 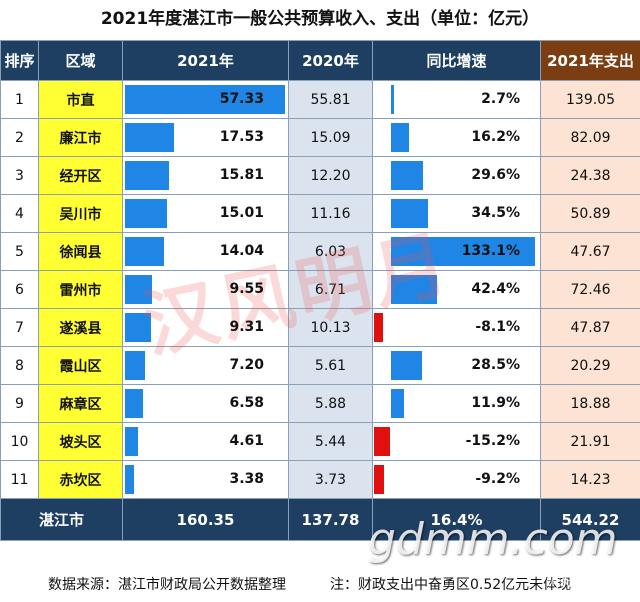 What do you see at coordinates (320, 519) in the screenshot?
I see `total-row: 湛江市 160.35 137.78 16.4% 544.22` at bounding box center [320, 519].